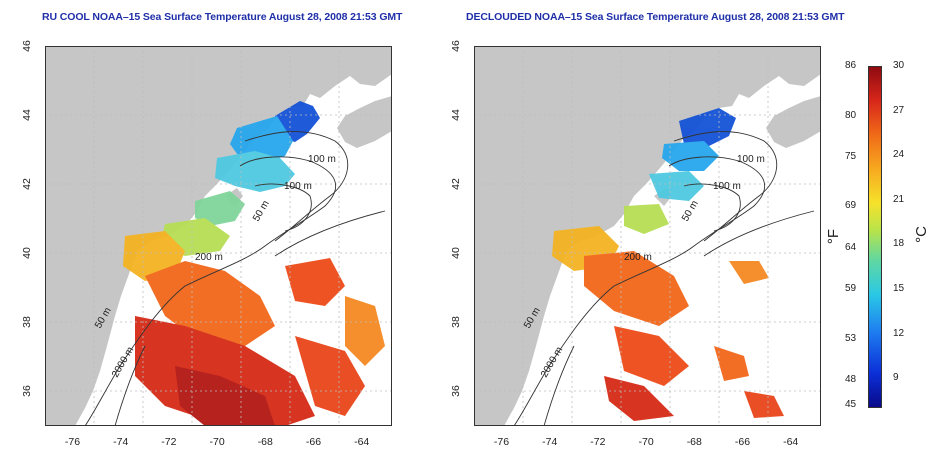 Image resolution: width=950 pixels, height=475 pixels. What do you see at coordinates (899, 289) in the screenshot?
I see `celsius-tick-label: 15` at bounding box center [899, 289].